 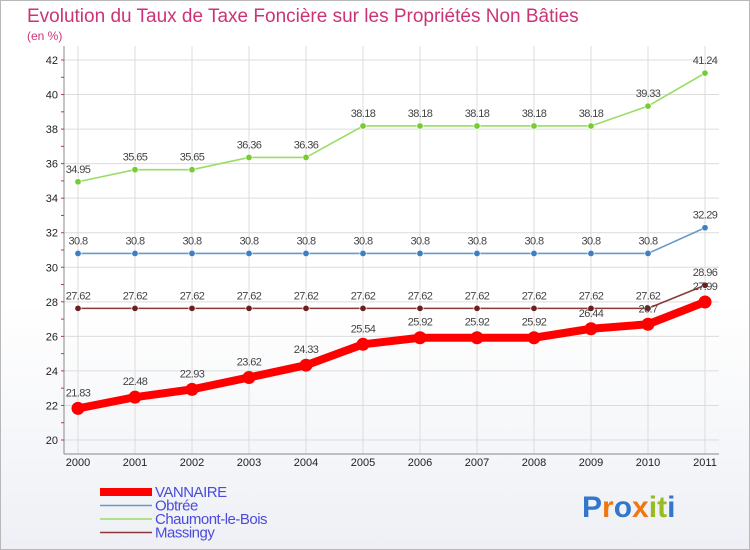 What do you see at coordinates (192, 374) in the screenshot?
I see `data-label: 22.93` at bounding box center [192, 374].